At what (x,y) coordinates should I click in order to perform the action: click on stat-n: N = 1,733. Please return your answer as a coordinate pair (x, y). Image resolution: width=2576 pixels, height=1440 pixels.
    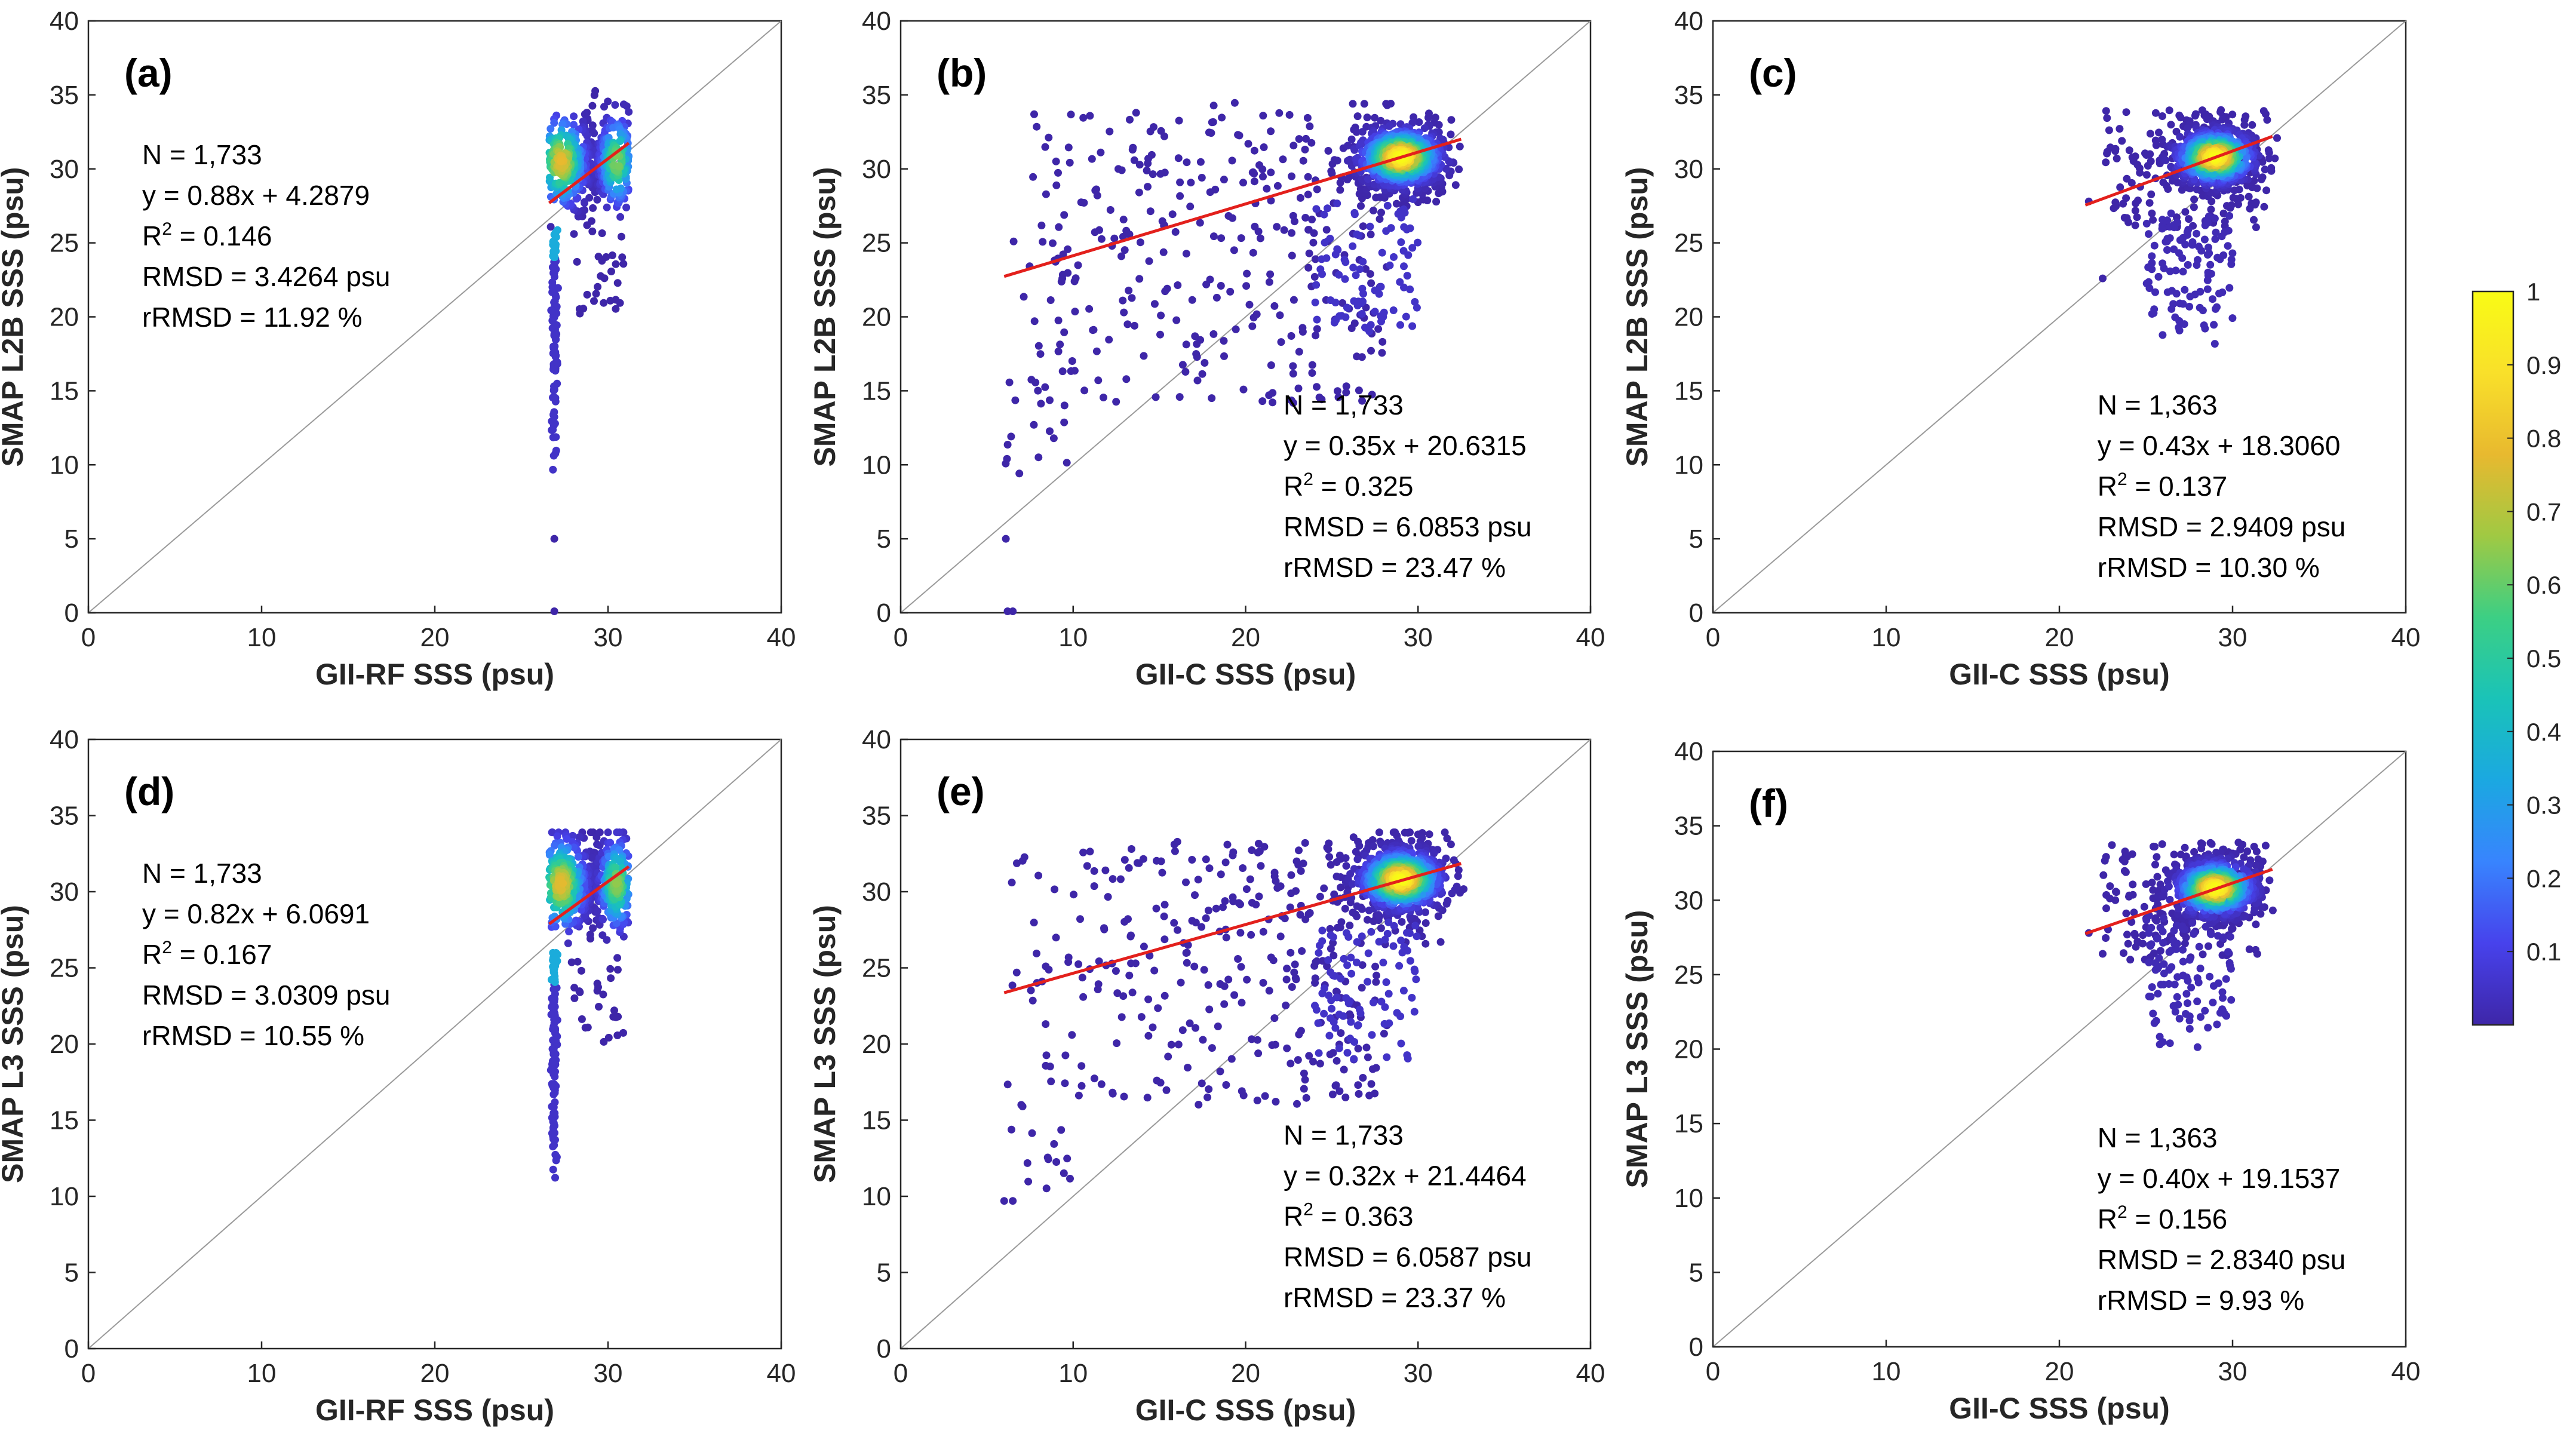
    Looking at the image, I should click on (1344, 404).